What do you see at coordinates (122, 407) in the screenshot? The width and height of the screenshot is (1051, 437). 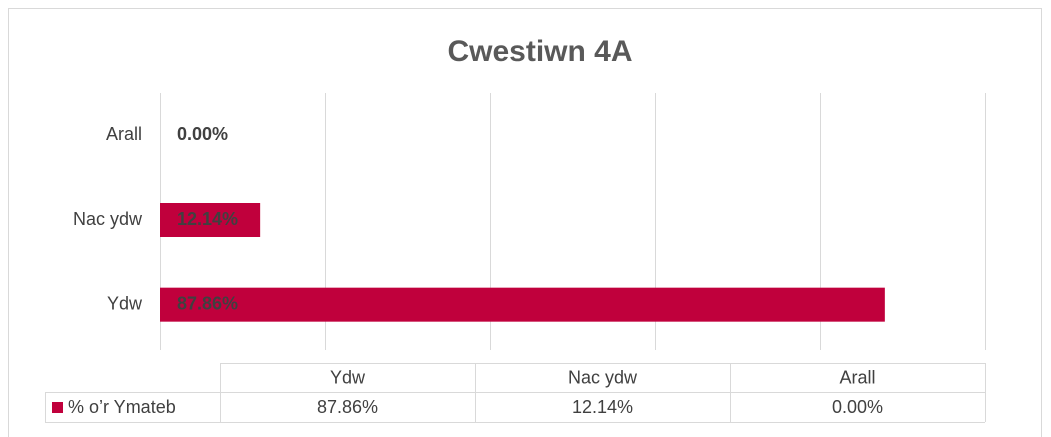 I see `legend-label: % o’r Ymateb` at bounding box center [122, 407].